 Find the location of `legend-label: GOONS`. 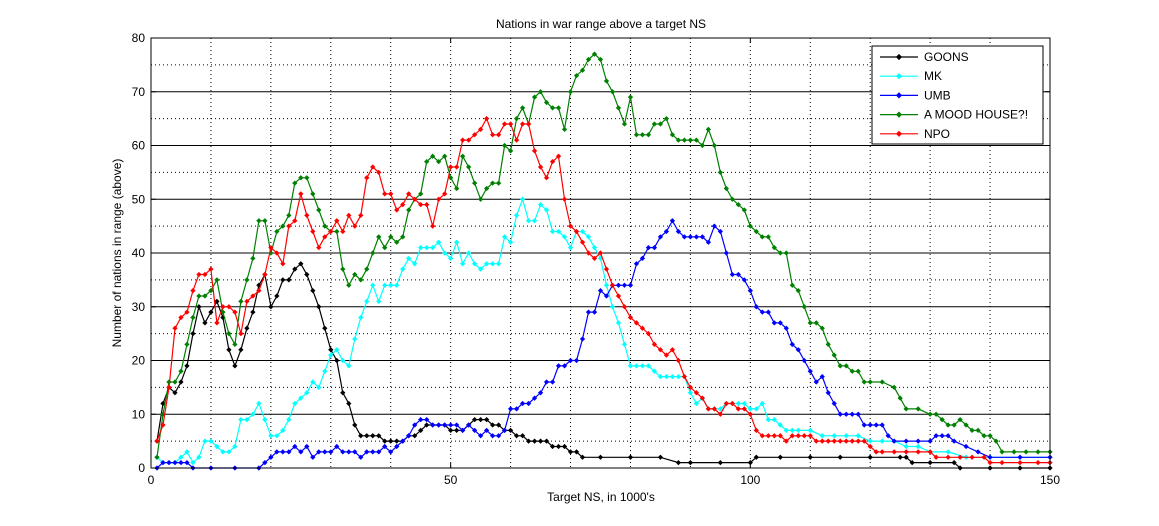

legend-label: GOONS is located at coordinates (946, 57).